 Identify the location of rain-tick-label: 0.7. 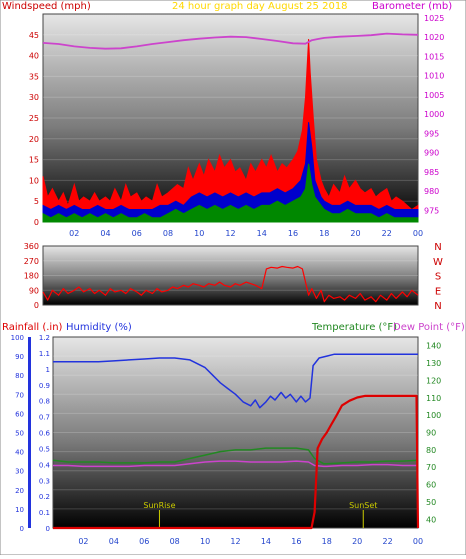
(44, 418).